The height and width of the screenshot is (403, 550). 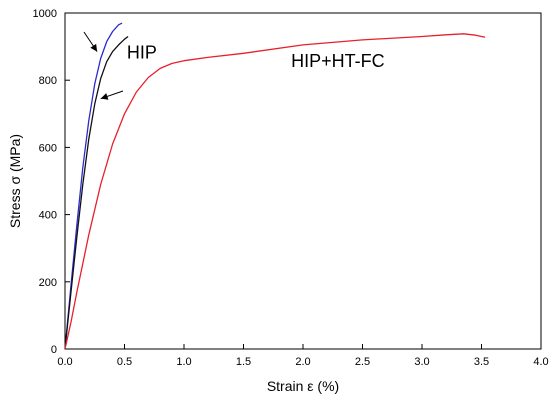 What do you see at coordinates (481, 362) in the screenshot?
I see `x-tick-label-7: 3.5` at bounding box center [481, 362].